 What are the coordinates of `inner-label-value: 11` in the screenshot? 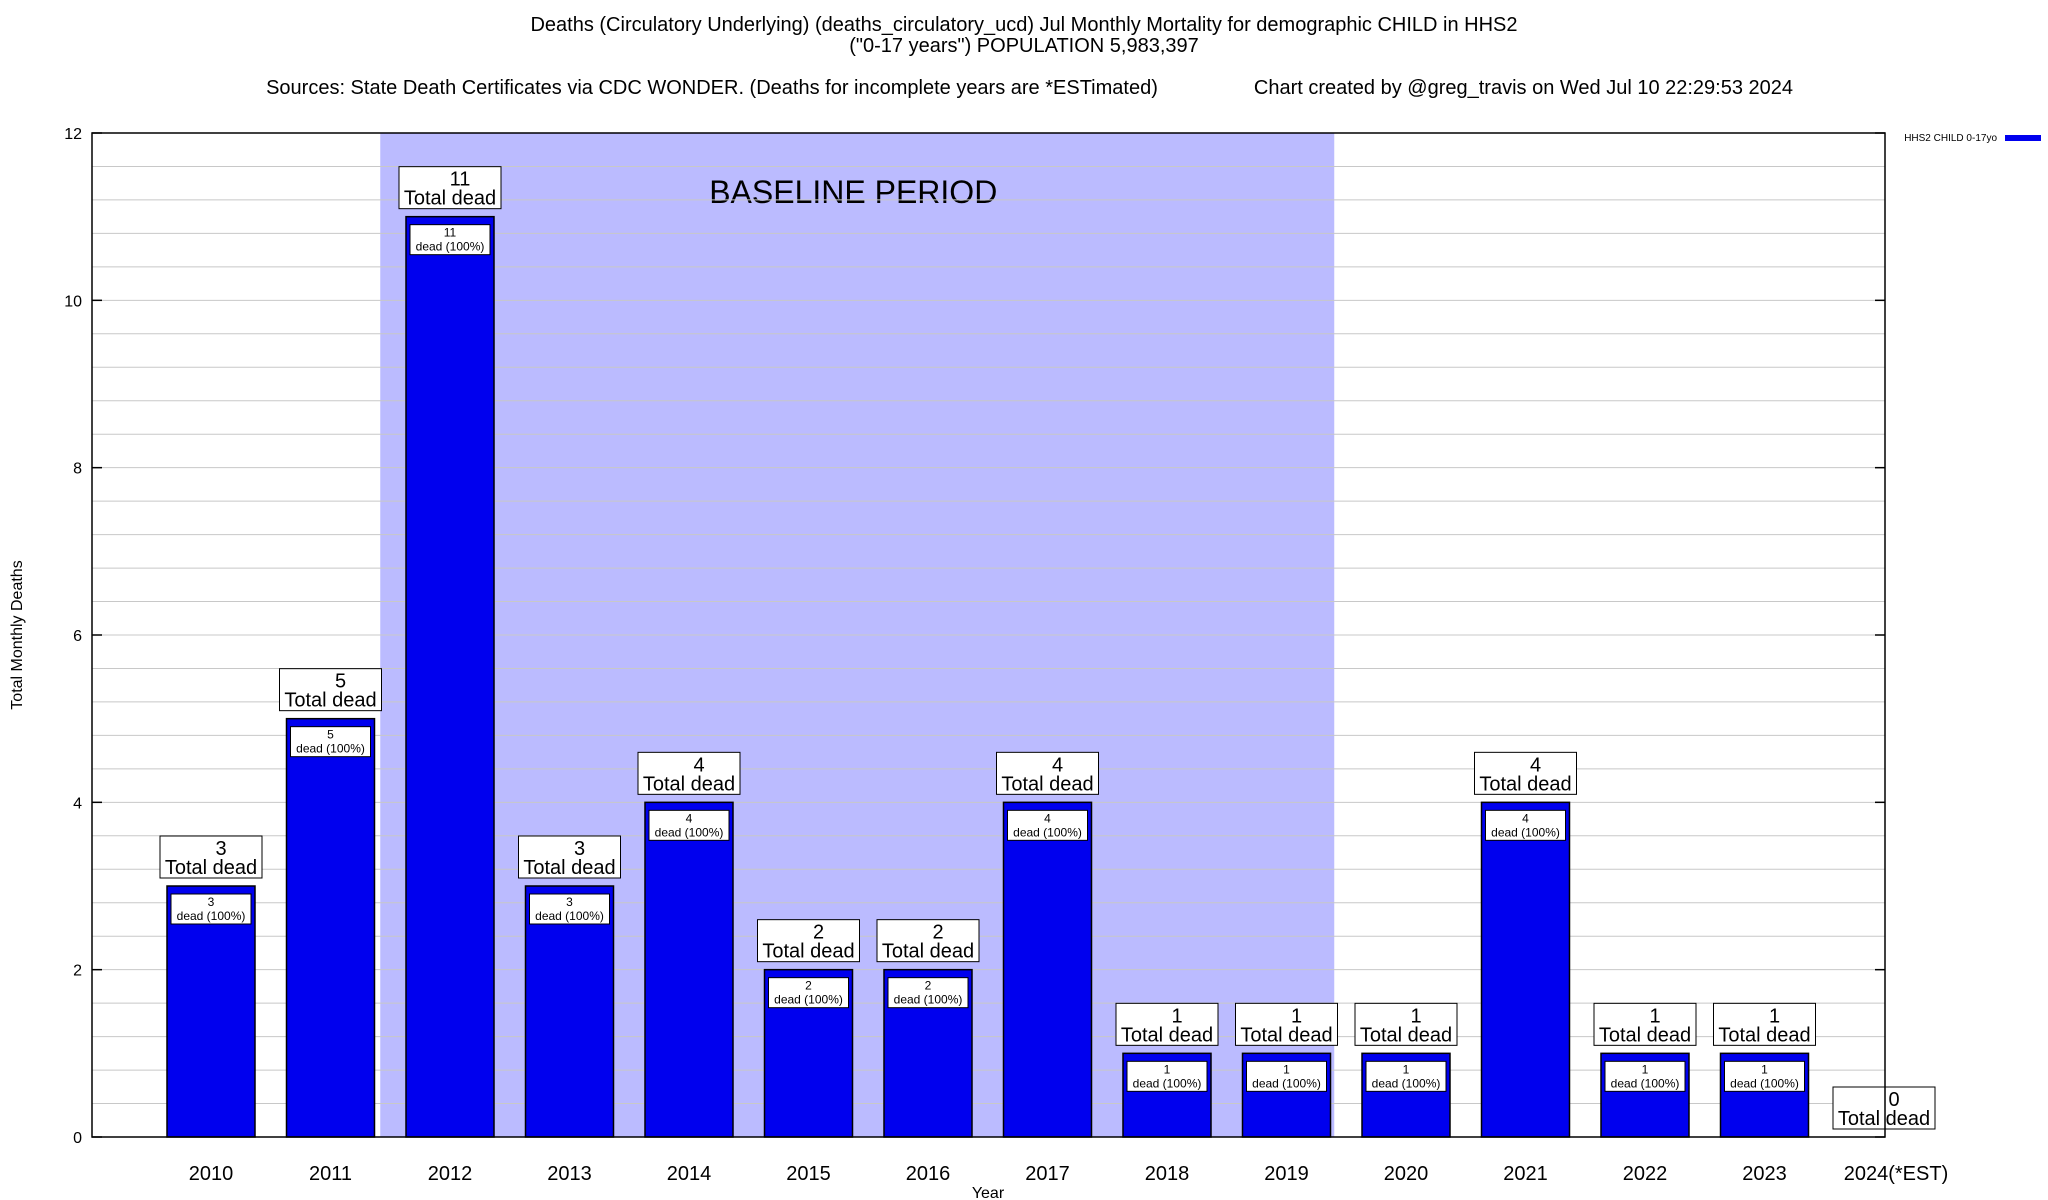 It's located at (450, 233).